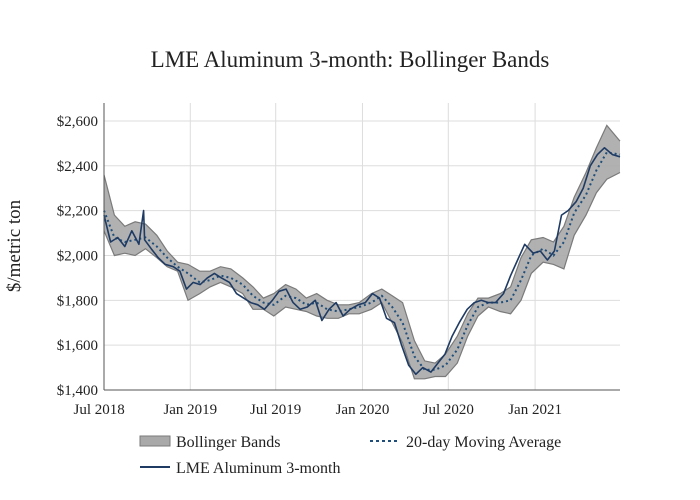 The width and height of the screenshot is (700, 500). I want to click on legend-label: LME Aluminum 3-month, so click(258, 468).